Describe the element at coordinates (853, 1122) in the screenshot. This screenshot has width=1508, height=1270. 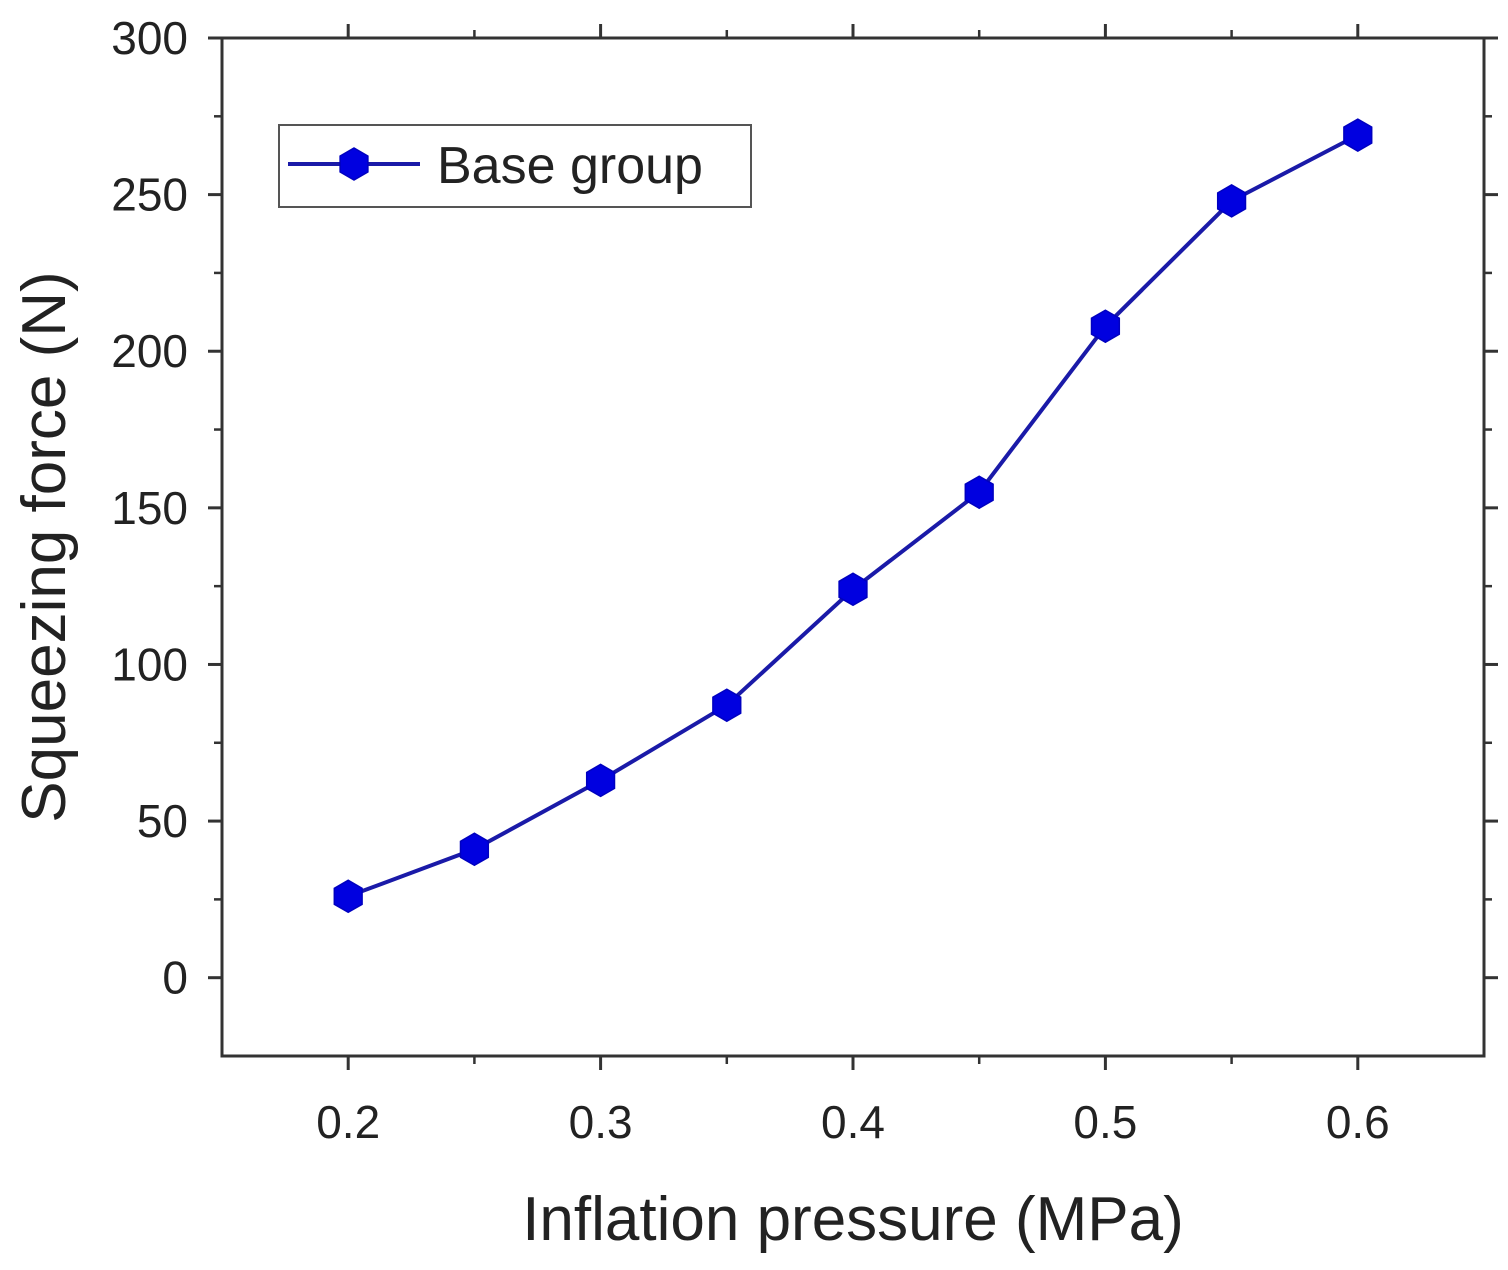
I see `x-tick-label: 0.4` at that location.